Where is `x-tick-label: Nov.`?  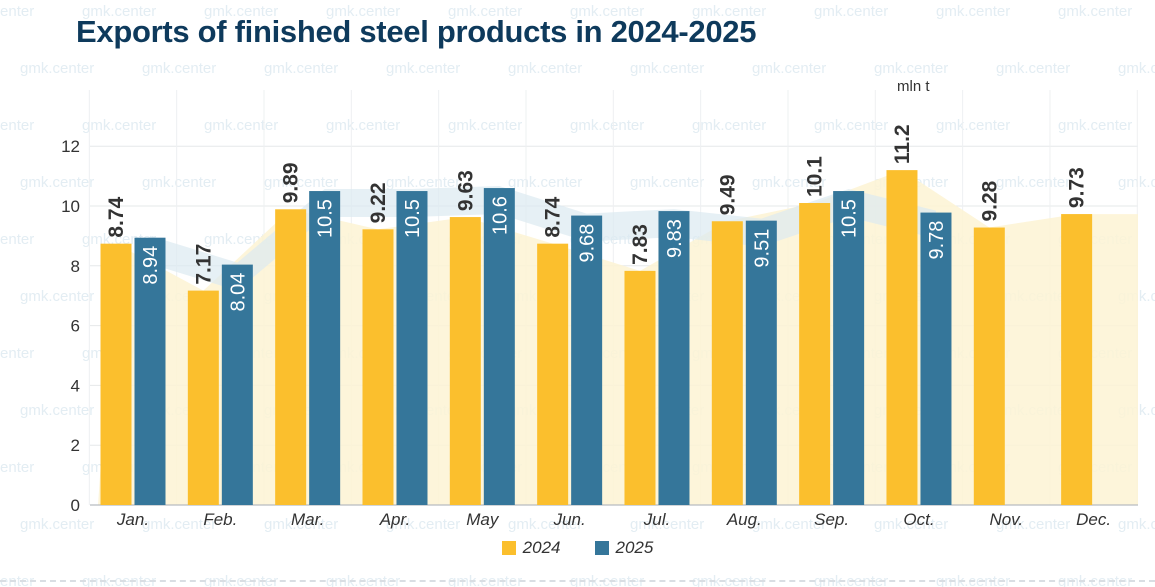 x-tick-label: Nov. is located at coordinates (1006, 519).